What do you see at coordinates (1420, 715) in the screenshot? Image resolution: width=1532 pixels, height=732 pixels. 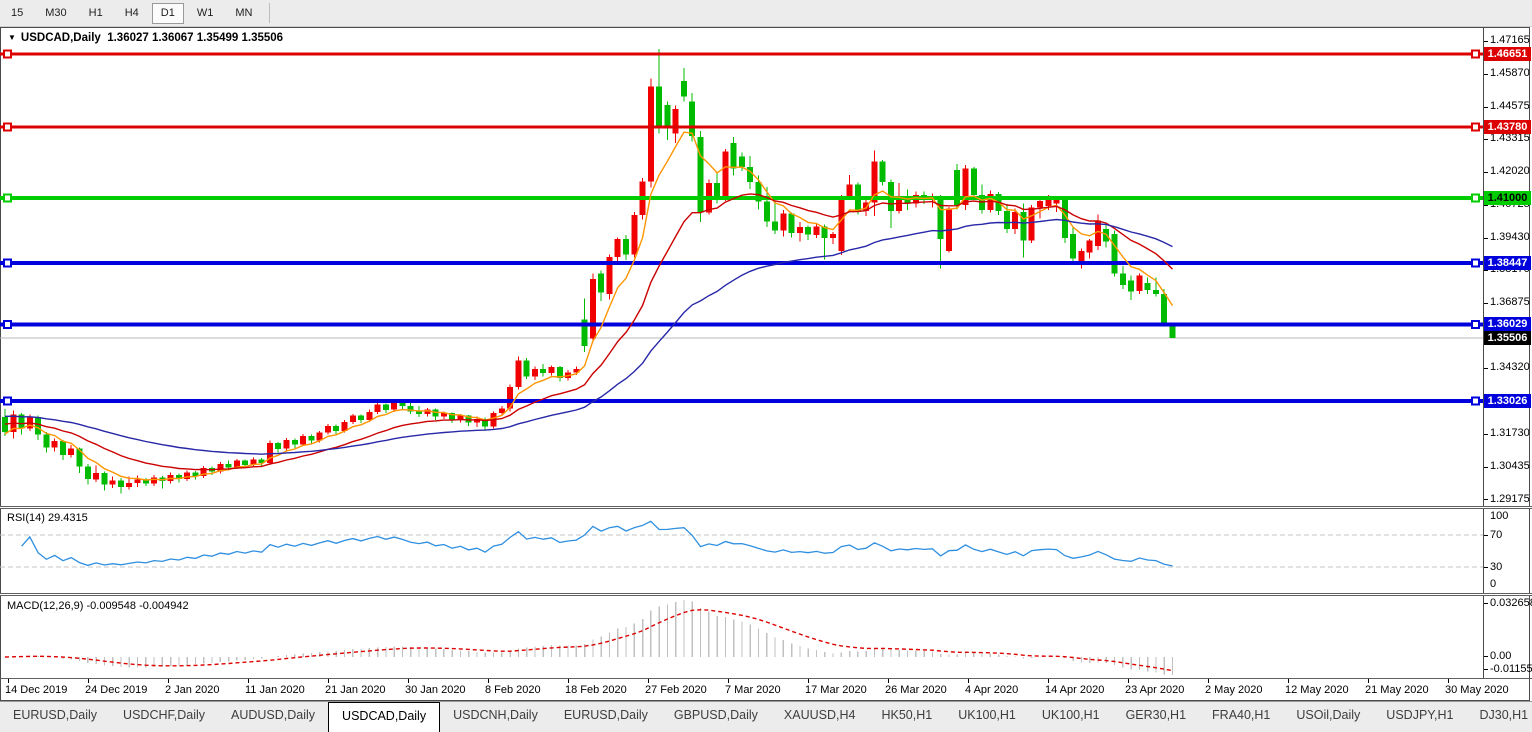 I see `chart-tab-usdjpy-h1: USDJPY,H1` at bounding box center [1420, 715].